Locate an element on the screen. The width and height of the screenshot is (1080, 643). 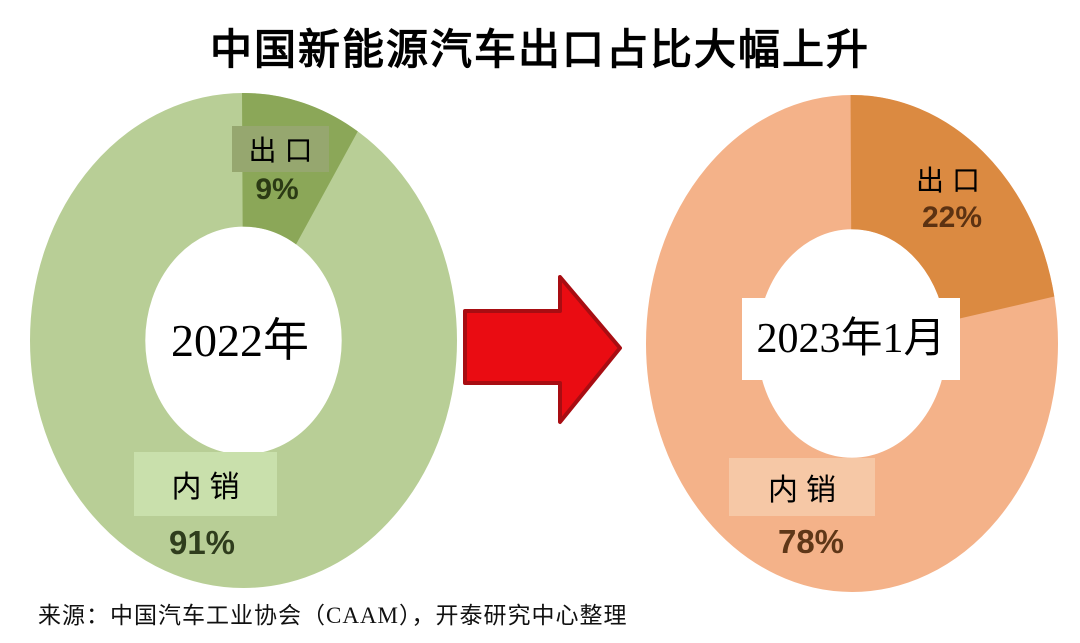
right-arrow-shape is located at coordinates (542, 349).